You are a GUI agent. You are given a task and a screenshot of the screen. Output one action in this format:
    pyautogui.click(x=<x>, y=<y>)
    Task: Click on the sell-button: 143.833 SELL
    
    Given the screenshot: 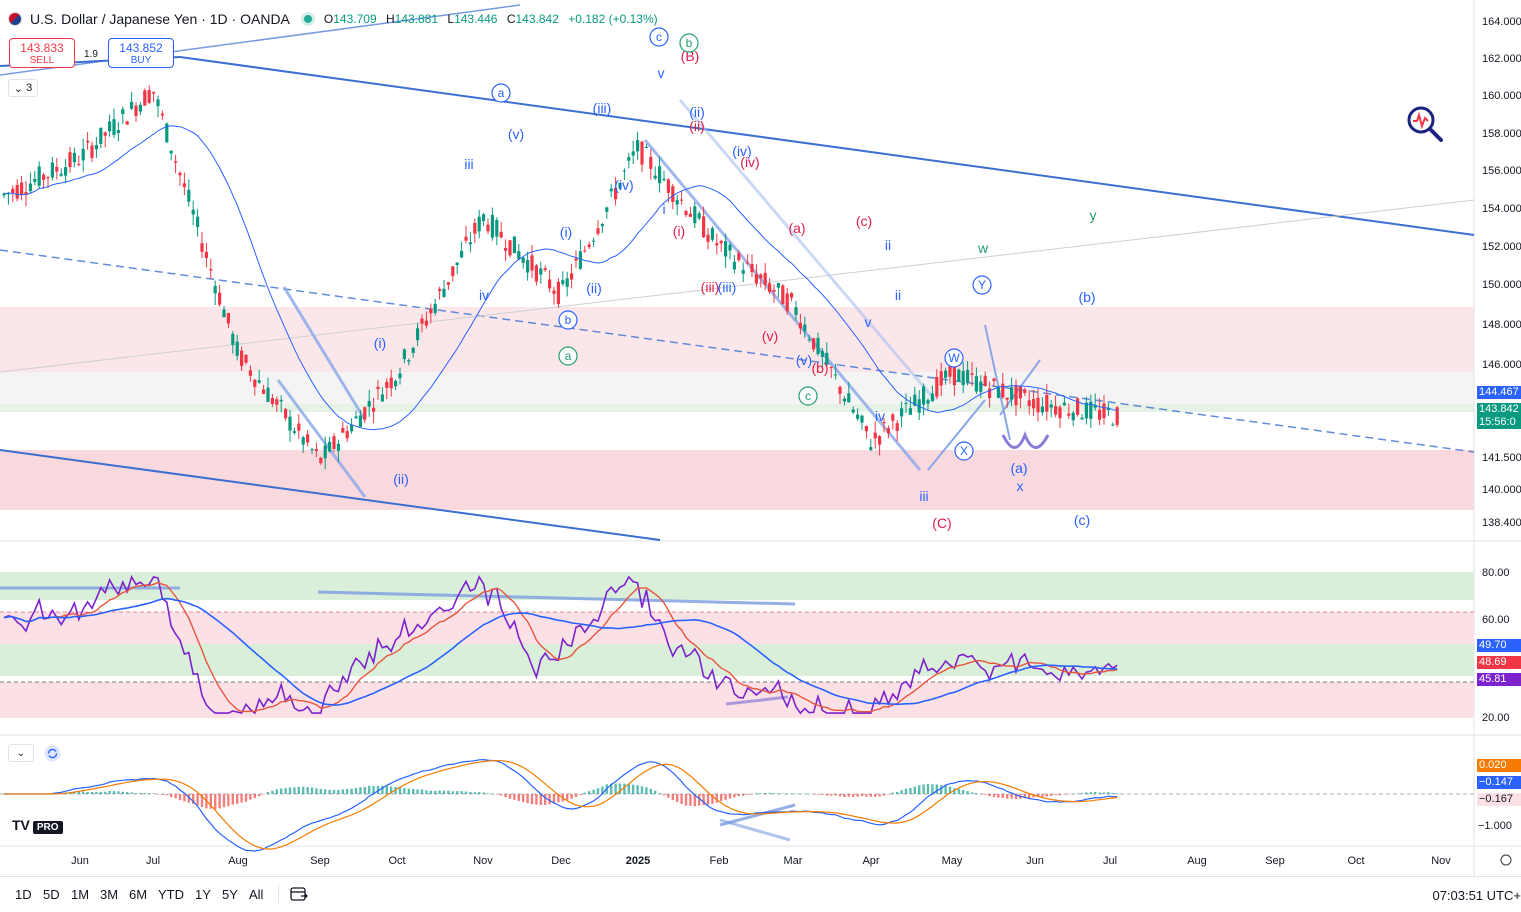 What is the action you would take?
    pyautogui.click(x=42, y=53)
    